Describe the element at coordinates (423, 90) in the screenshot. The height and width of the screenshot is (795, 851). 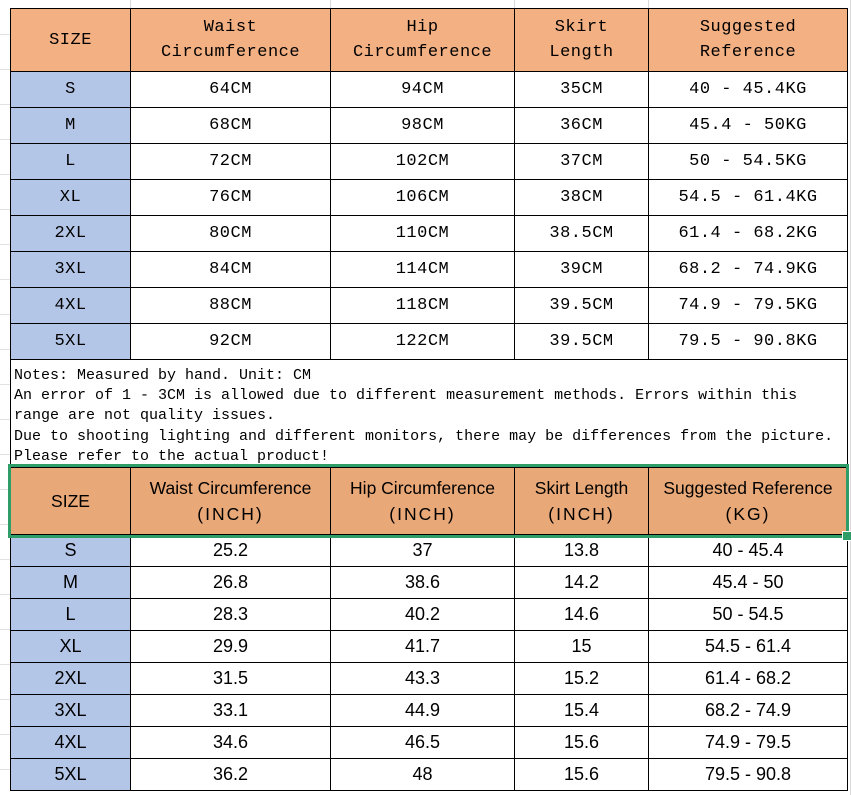
I see `table-cell: 94CM` at that location.